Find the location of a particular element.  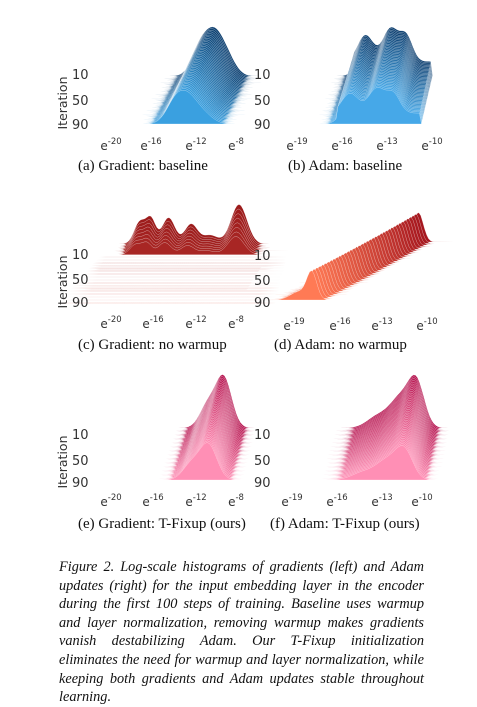

histogram-d: 10 50 90 e-19 e-16 e-13 e-10 is located at coordinates (362, 263).